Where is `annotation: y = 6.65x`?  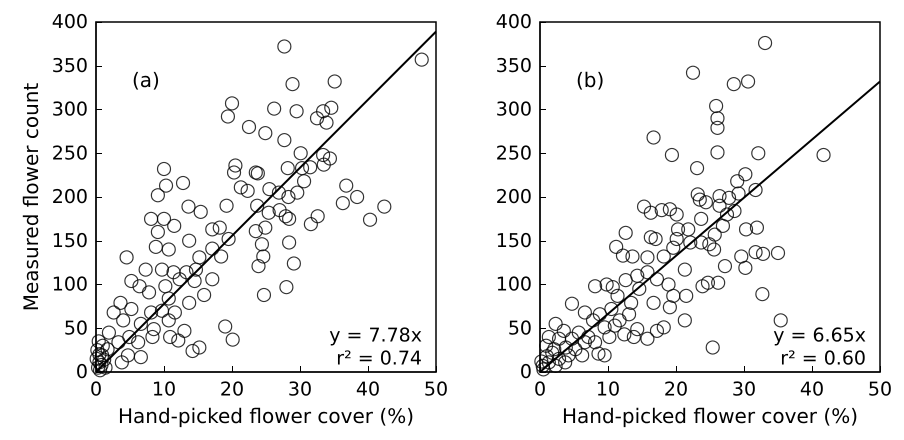 annotation: y = 6.65x is located at coordinates (819, 335).